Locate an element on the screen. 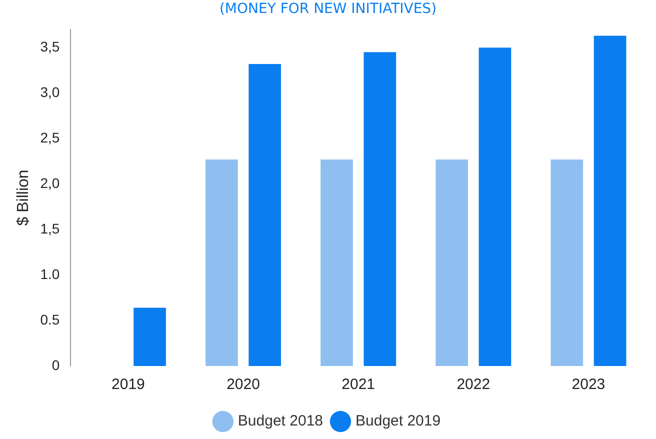 The width and height of the screenshot is (656, 439). y-tick-label: 2,5 is located at coordinates (50, 137).